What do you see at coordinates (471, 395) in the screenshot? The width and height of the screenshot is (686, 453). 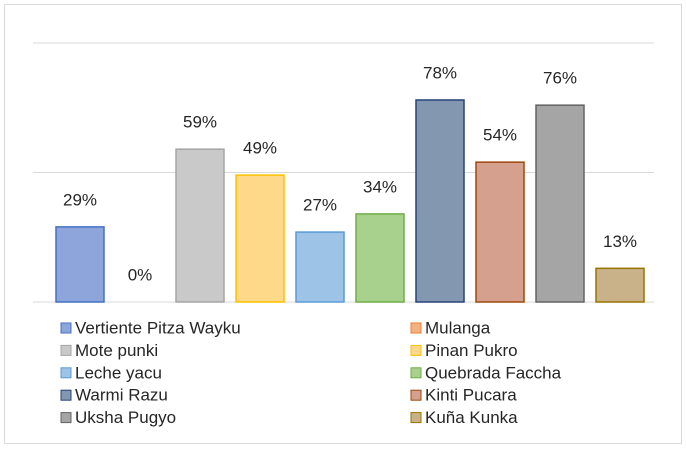 I see `legend-label: Kinti Pucara` at bounding box center [471, 395].